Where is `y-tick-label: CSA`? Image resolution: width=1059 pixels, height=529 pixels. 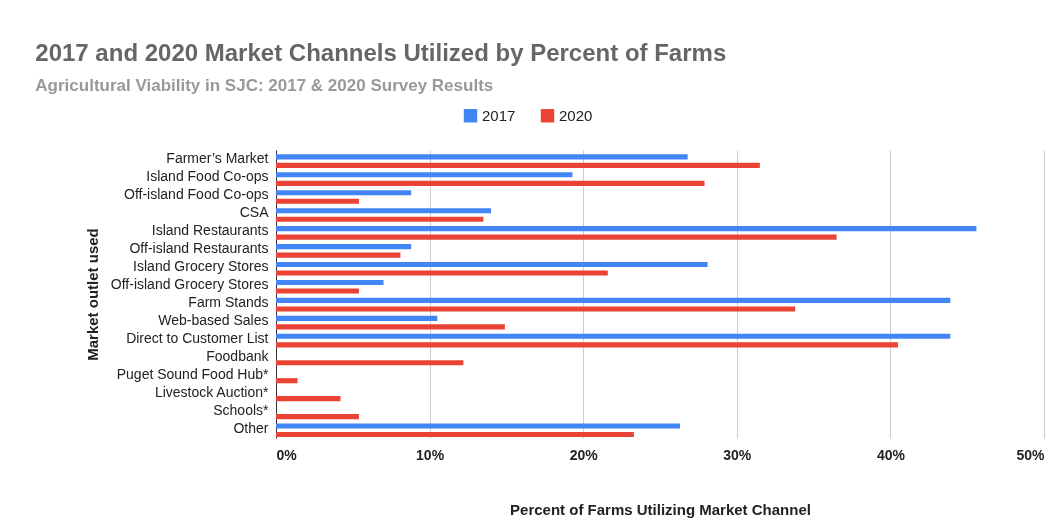 y-tick-label: CSA is located at coordinates (254, 212).